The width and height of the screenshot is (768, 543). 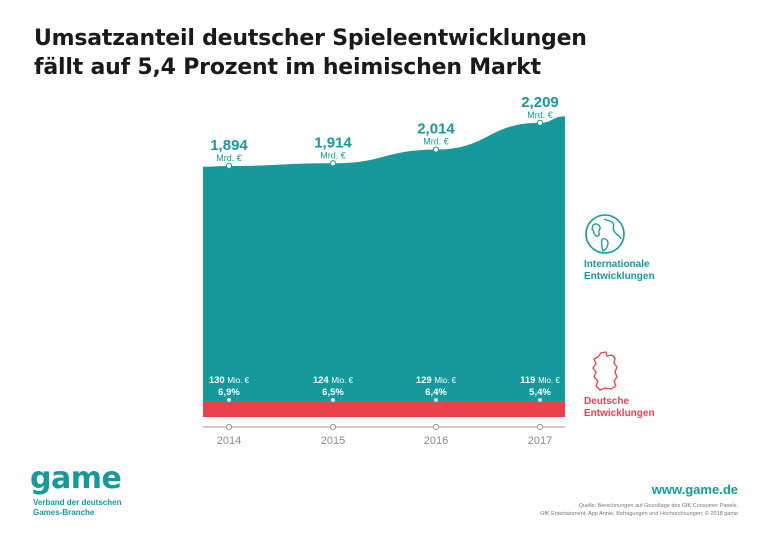 What do you see at coordinates (229, 441) in the screenshot?
I see `x-tick-label: 2014` at bounding box center [229, 441].